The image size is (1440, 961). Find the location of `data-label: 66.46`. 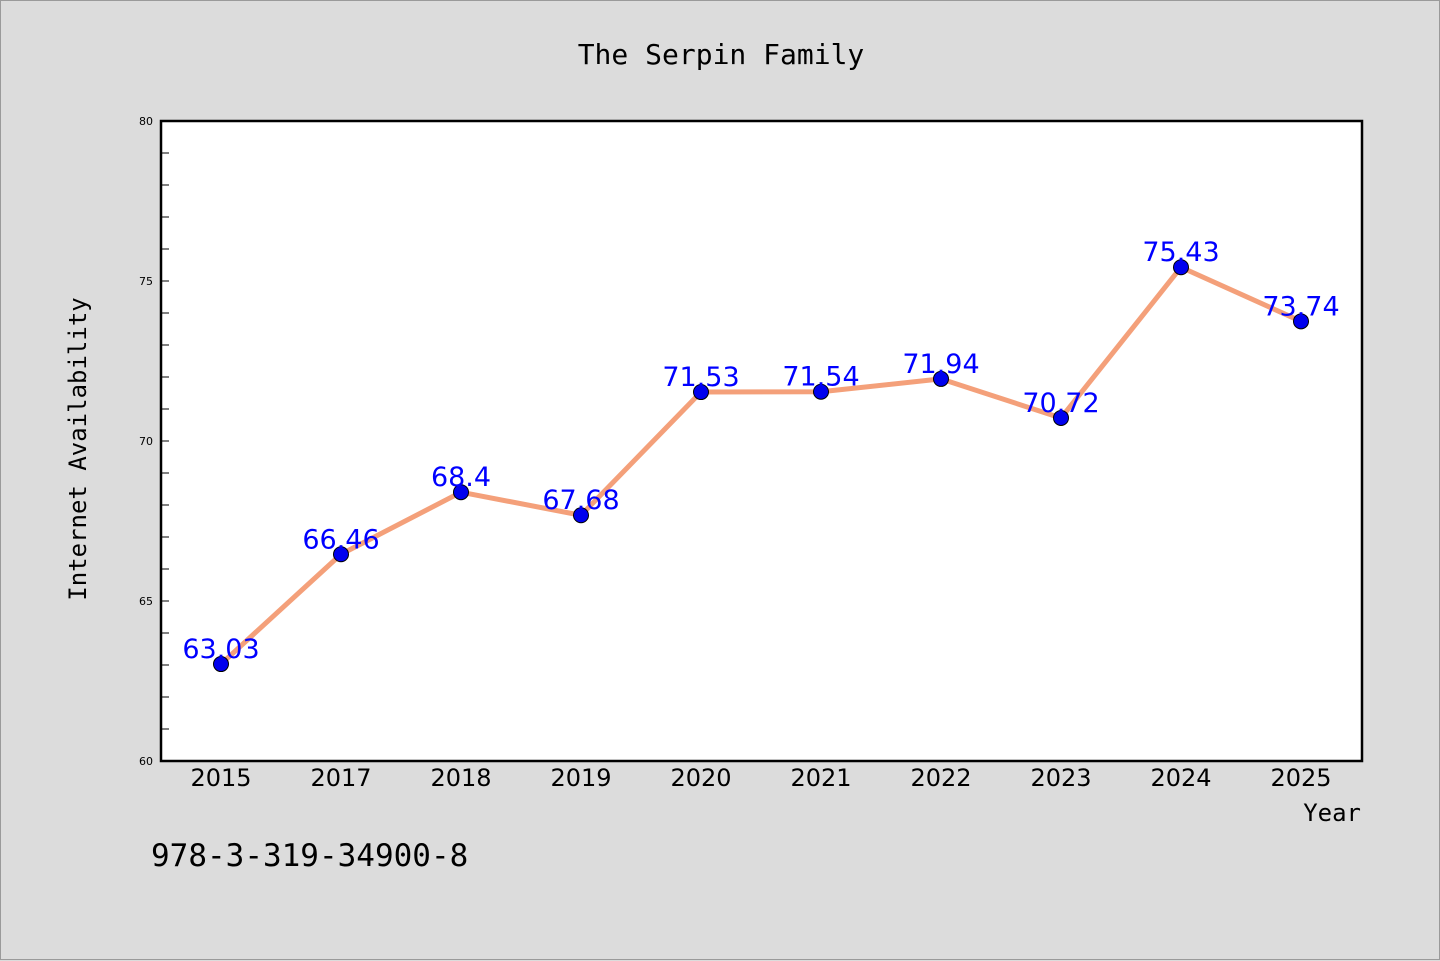

data-label: 66.46 is located at coordinates (340, 539).